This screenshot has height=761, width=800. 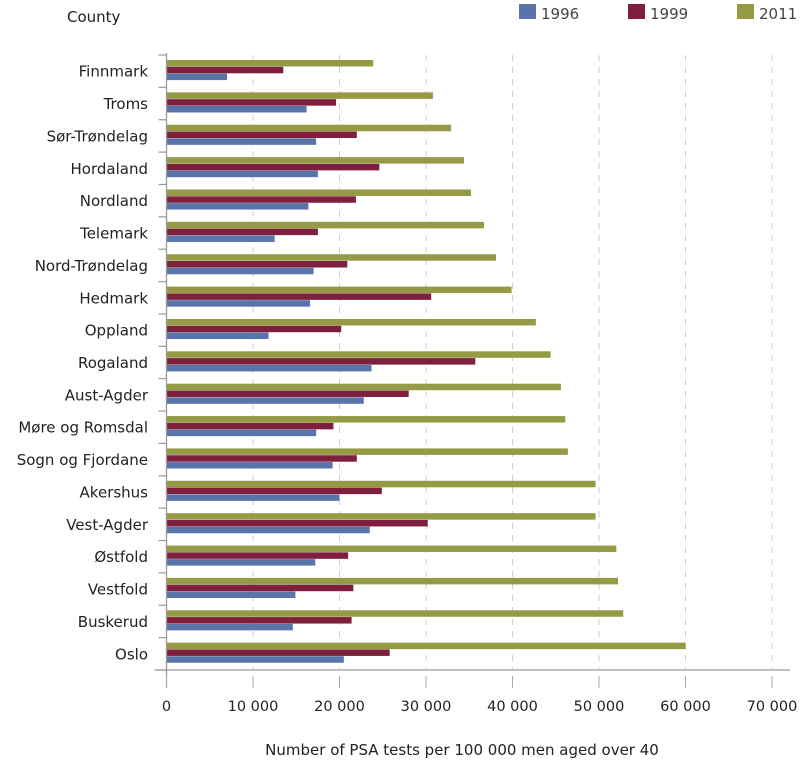 What do you see at coordinates (299, 296) in the screenshot?
I see `bar-1999-hedmark` at bounding box center [299, 296].